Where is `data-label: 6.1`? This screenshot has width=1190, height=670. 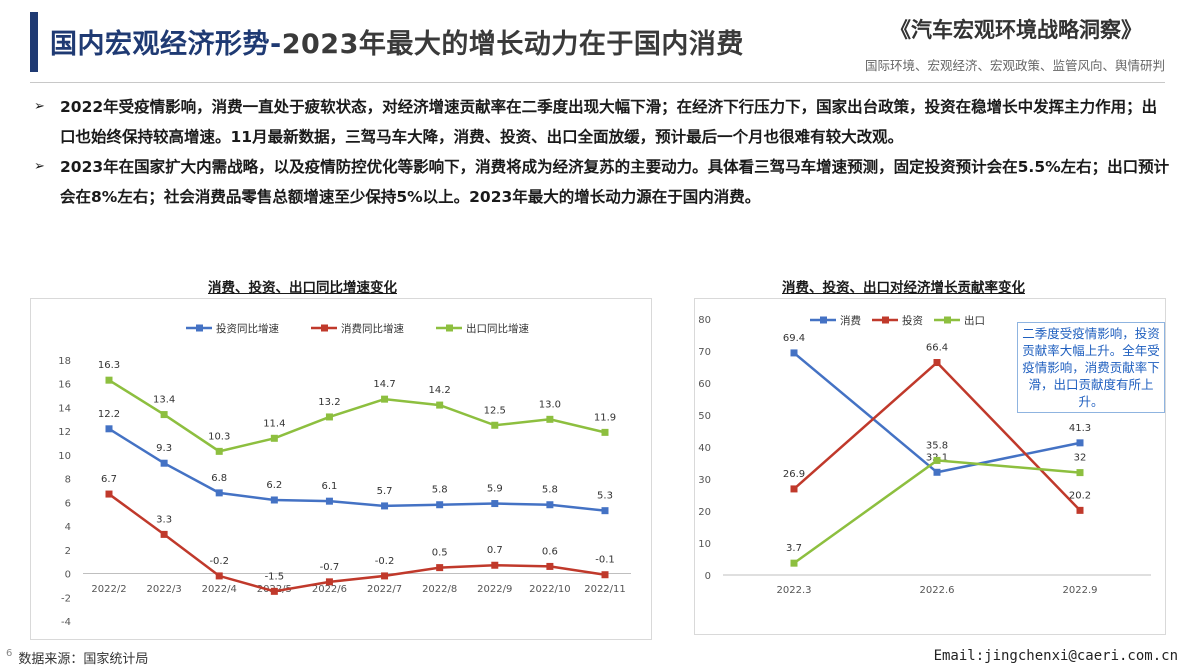
data-label: 6.1 is located at coordinates (329, 486).